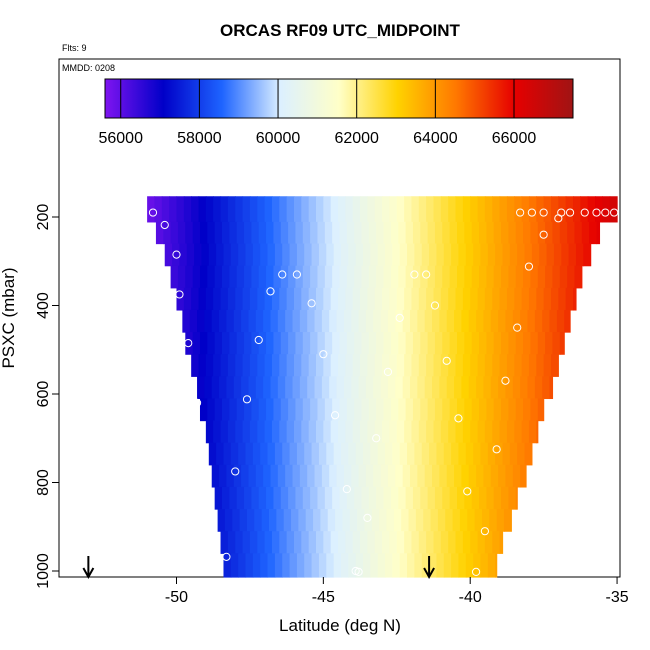  I want to click on y-axis: 200 400 600 800 1000, so click(47, 396).